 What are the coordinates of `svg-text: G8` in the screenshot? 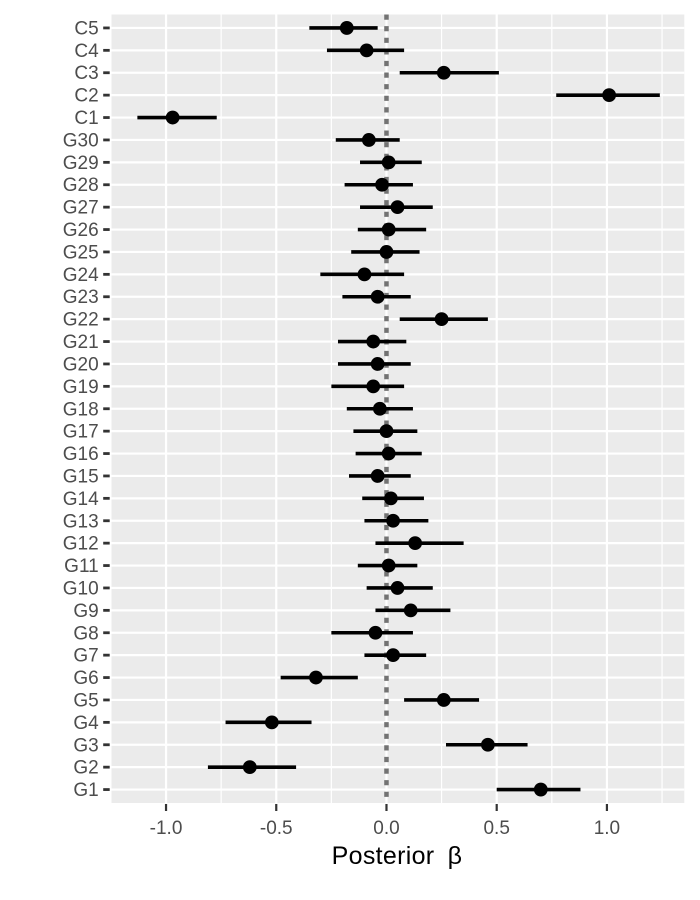 It's located at (85, 633).